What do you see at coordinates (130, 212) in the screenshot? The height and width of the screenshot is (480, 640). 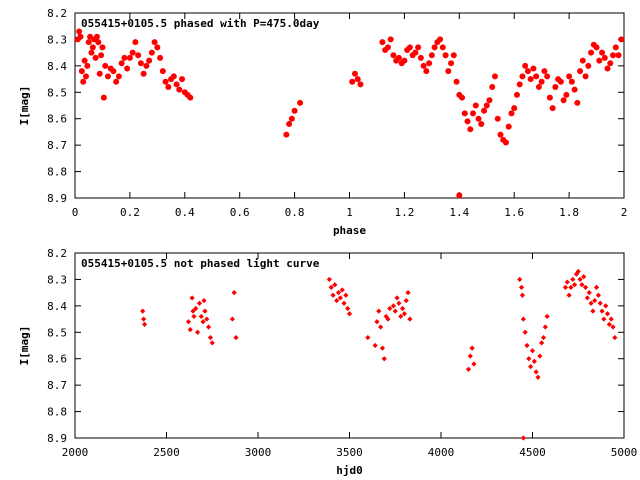 I see `top-x-tick-label: 0.2` at bounding box center [130, 212].